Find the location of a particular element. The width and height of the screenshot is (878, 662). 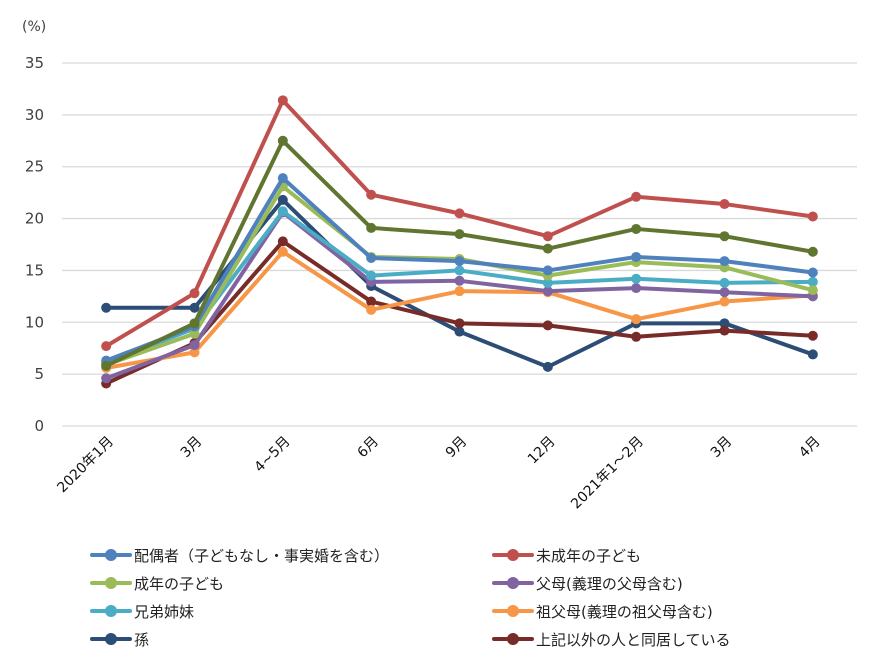

x-tick-label: 6月 is located at coordinates (368, 448).